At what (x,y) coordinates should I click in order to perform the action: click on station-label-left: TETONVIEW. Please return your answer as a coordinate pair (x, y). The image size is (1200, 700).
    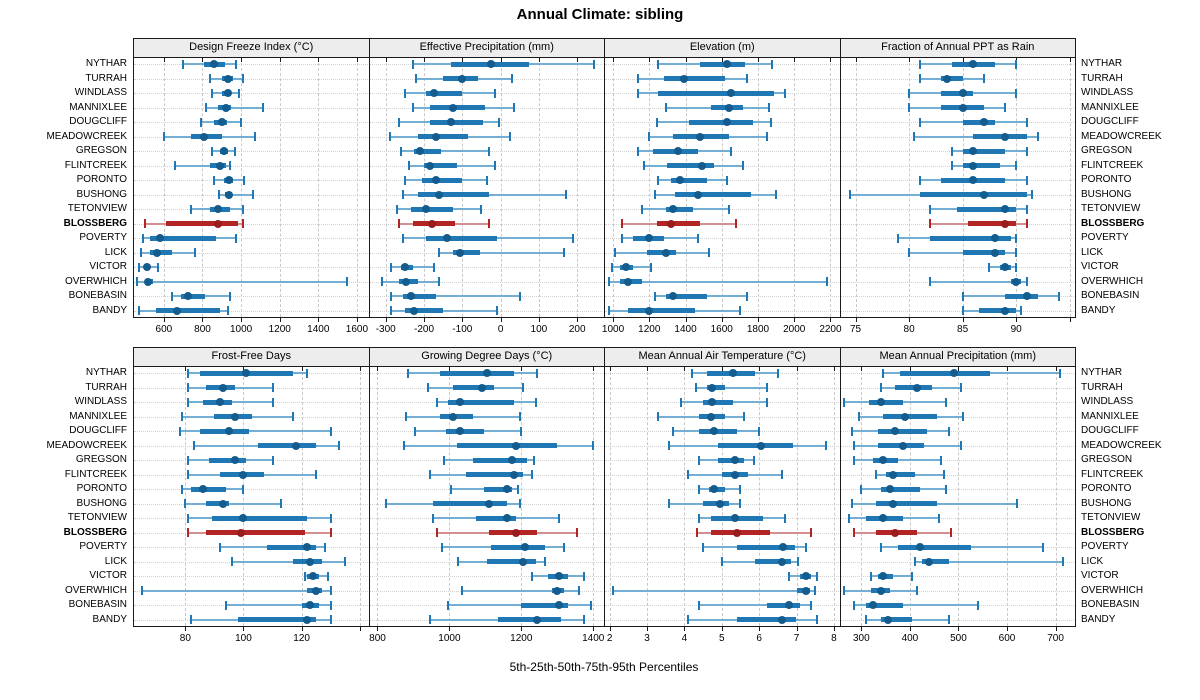
    Looking at the image, I should click on (97, 518).